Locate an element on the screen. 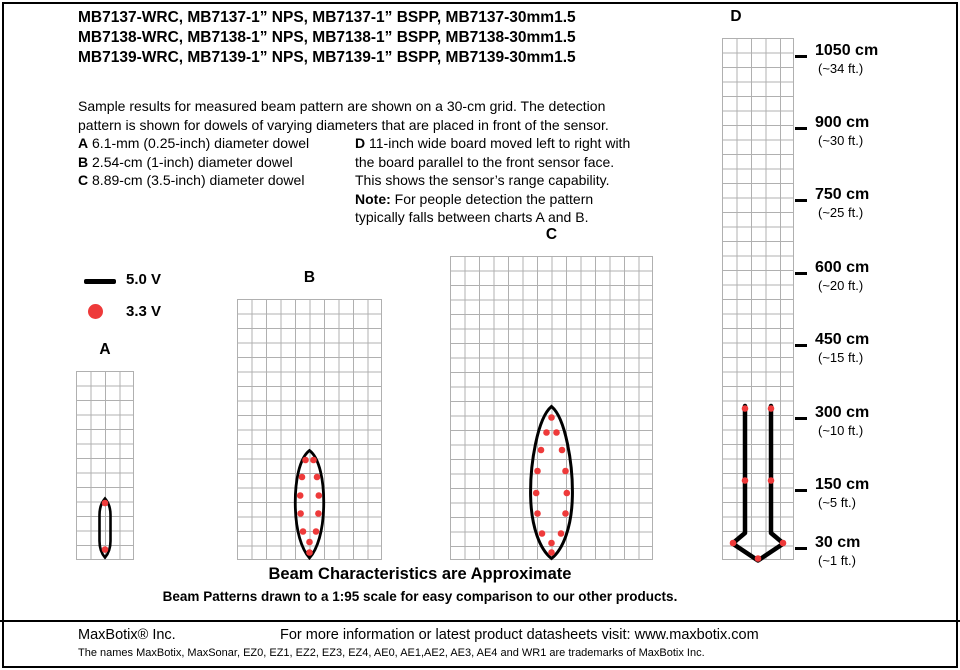 The width and height of the screenshot is (960, 670). approximate-note: Beam Characteristics are Approximate is located at coordinates (420, 574).